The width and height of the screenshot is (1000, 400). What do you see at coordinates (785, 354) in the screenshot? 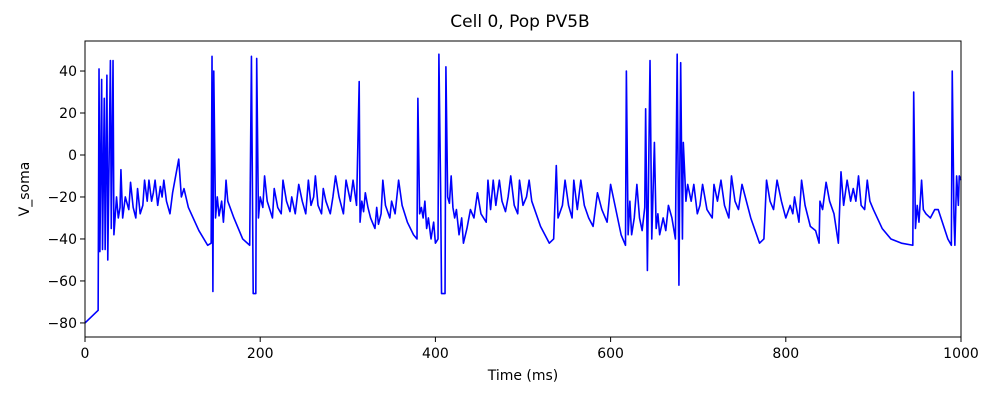
I see `x-tick-label: 800` at bounding box center [785, 354].